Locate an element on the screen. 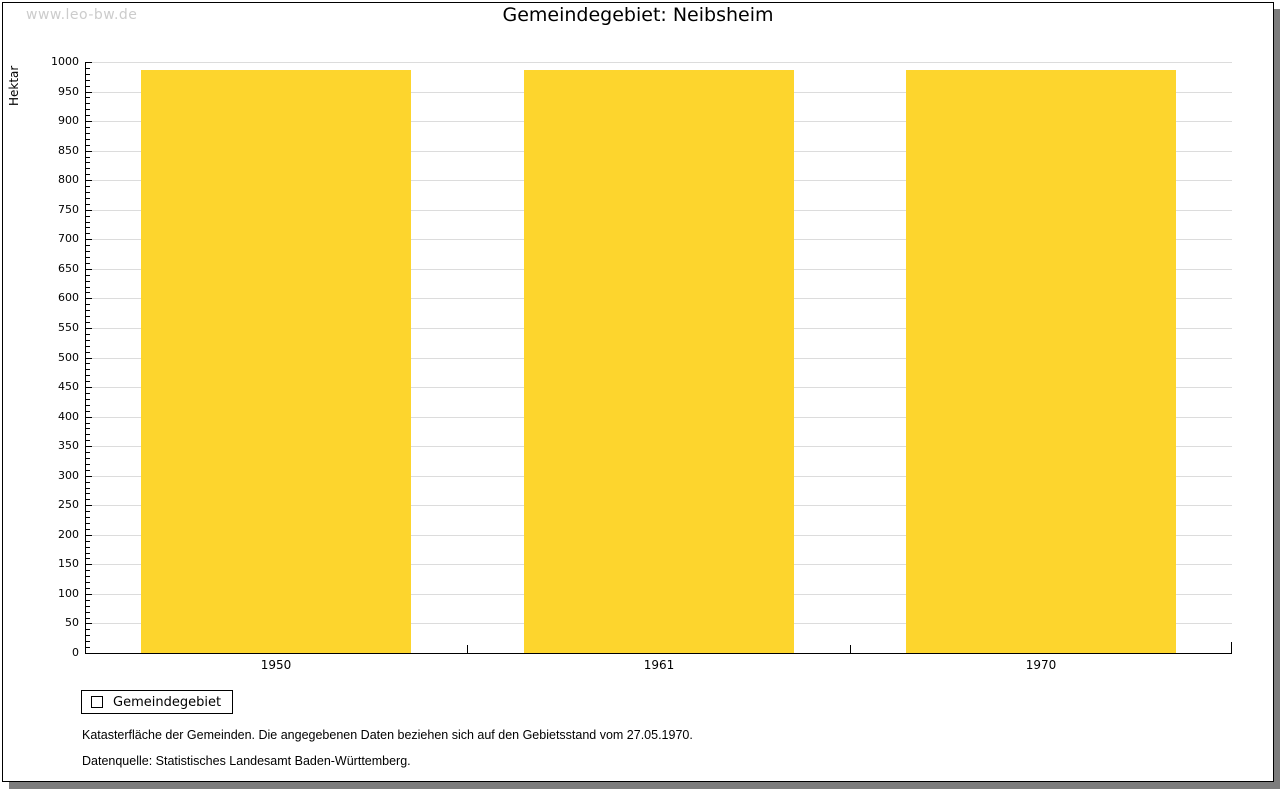  legend: Gemeindegebiet is located at coordinates (157, 702).